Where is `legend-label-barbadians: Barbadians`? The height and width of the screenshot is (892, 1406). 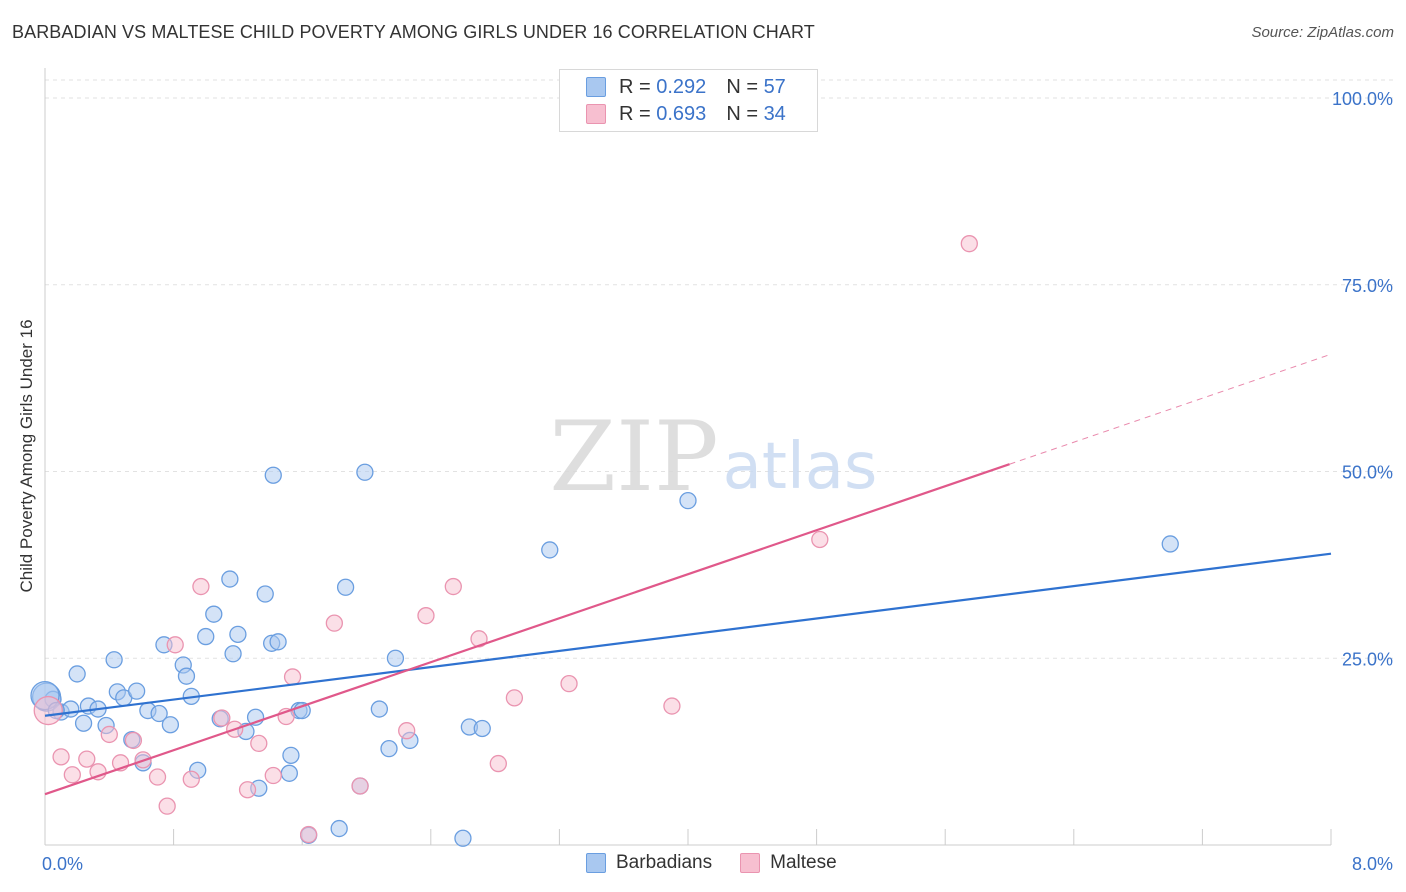
legend-label-barbadians: Barbadians is located at coordinates (664, 862).